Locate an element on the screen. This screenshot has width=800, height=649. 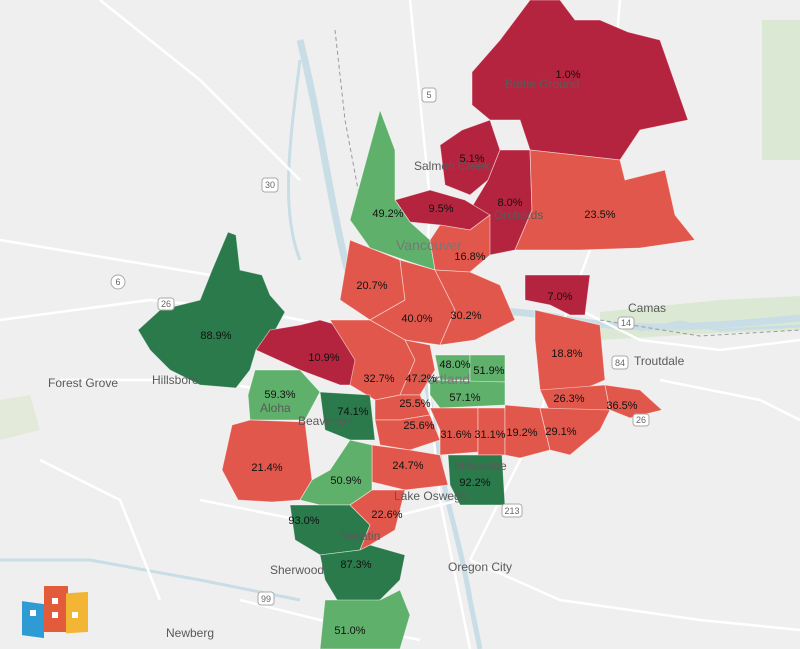
place-lake-oswego: Lake Oswego is located at coordinates (431, 496).